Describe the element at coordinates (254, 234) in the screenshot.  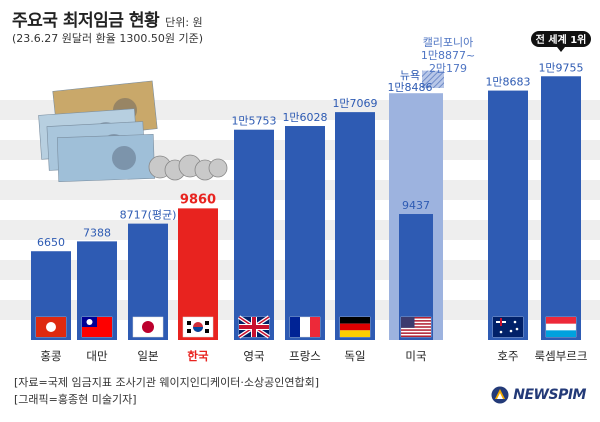
I see `bar-영국` at that location.